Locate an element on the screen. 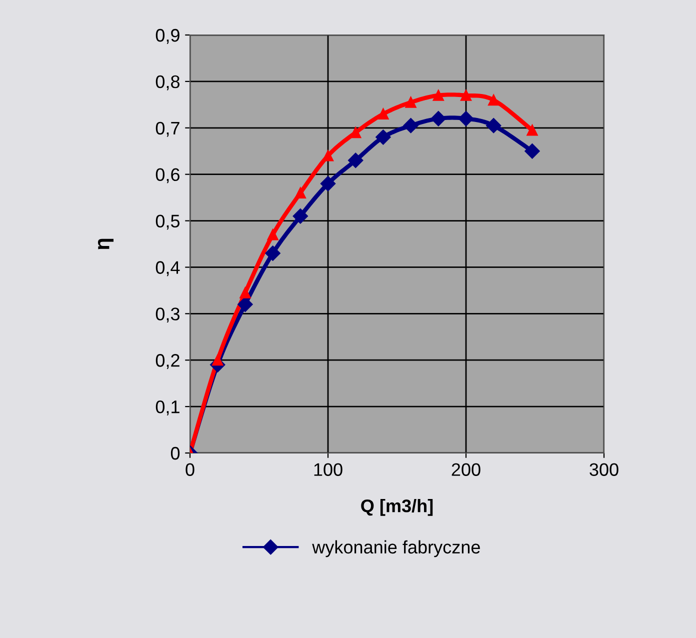 The image size is (696, 638). y-tick-label: 0,7 is located at coordinates (168, 129).